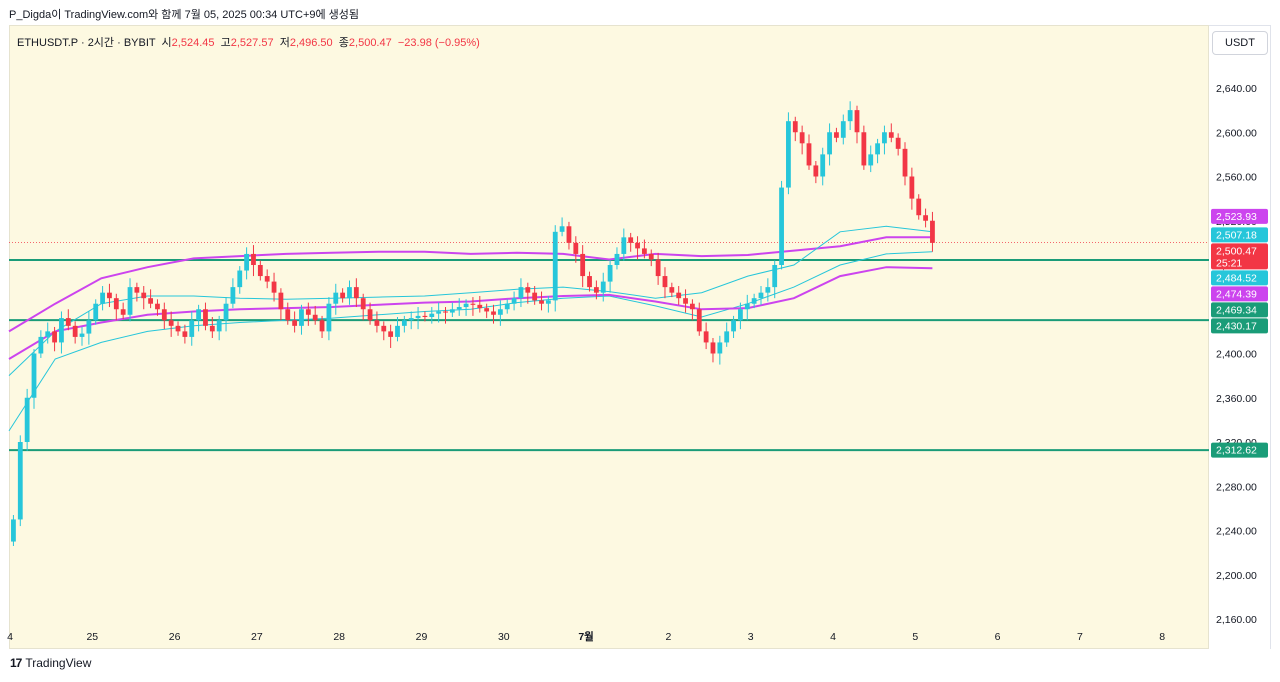  I want to click on band-lower, so click(470, 313).